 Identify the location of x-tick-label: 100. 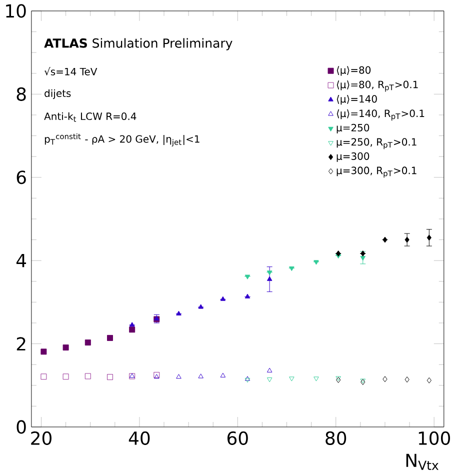
(434, 438).